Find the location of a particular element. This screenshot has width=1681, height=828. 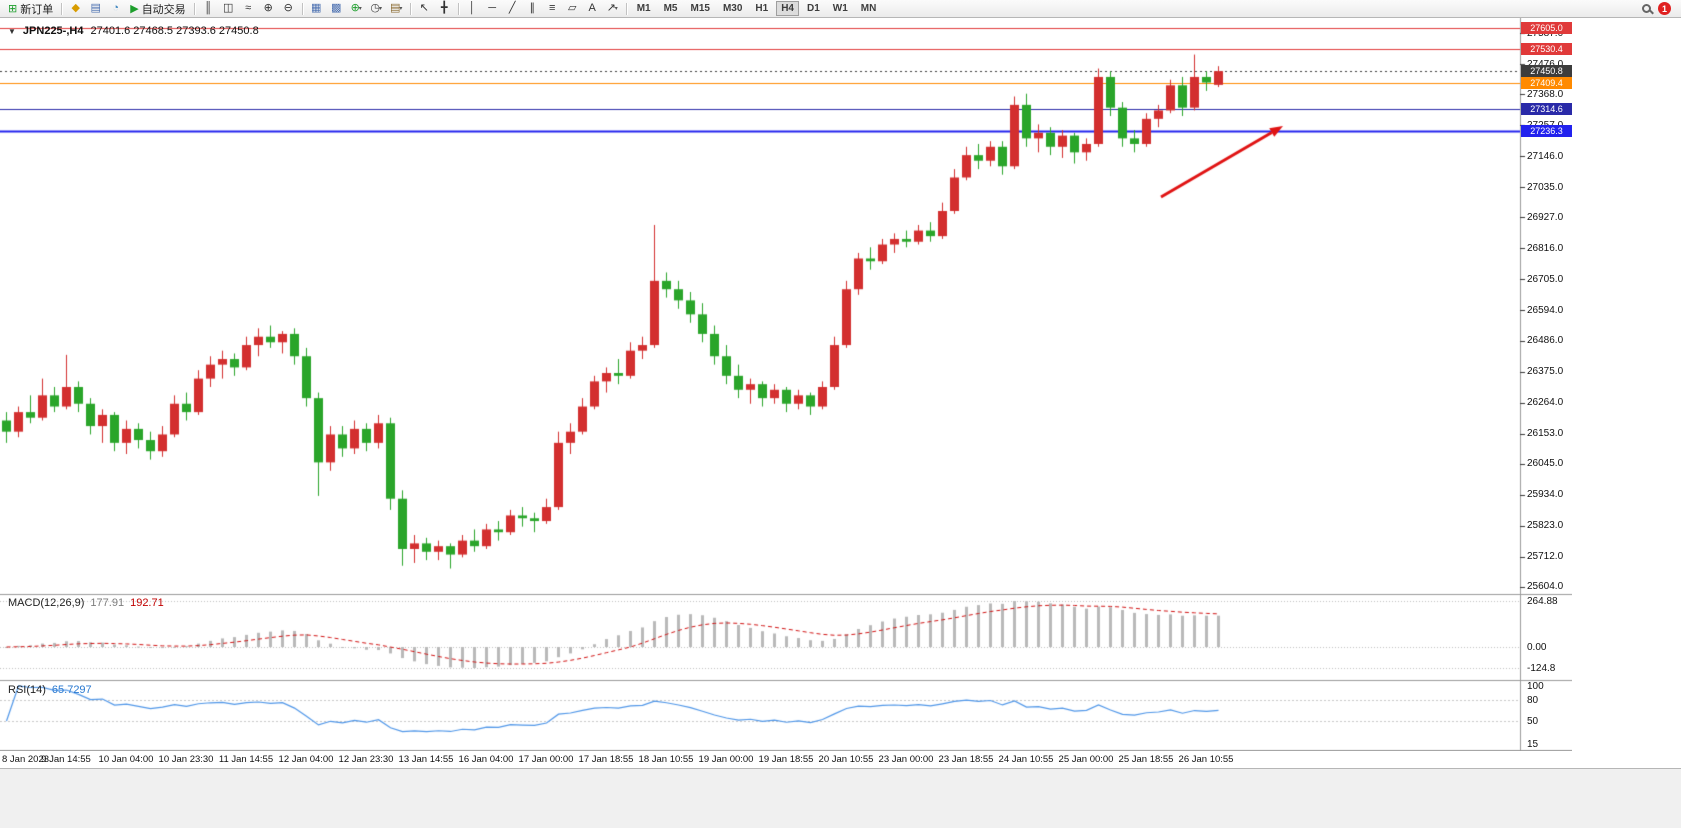

periods-icon: ◷ ▾ is located at coordinates (376, 8).